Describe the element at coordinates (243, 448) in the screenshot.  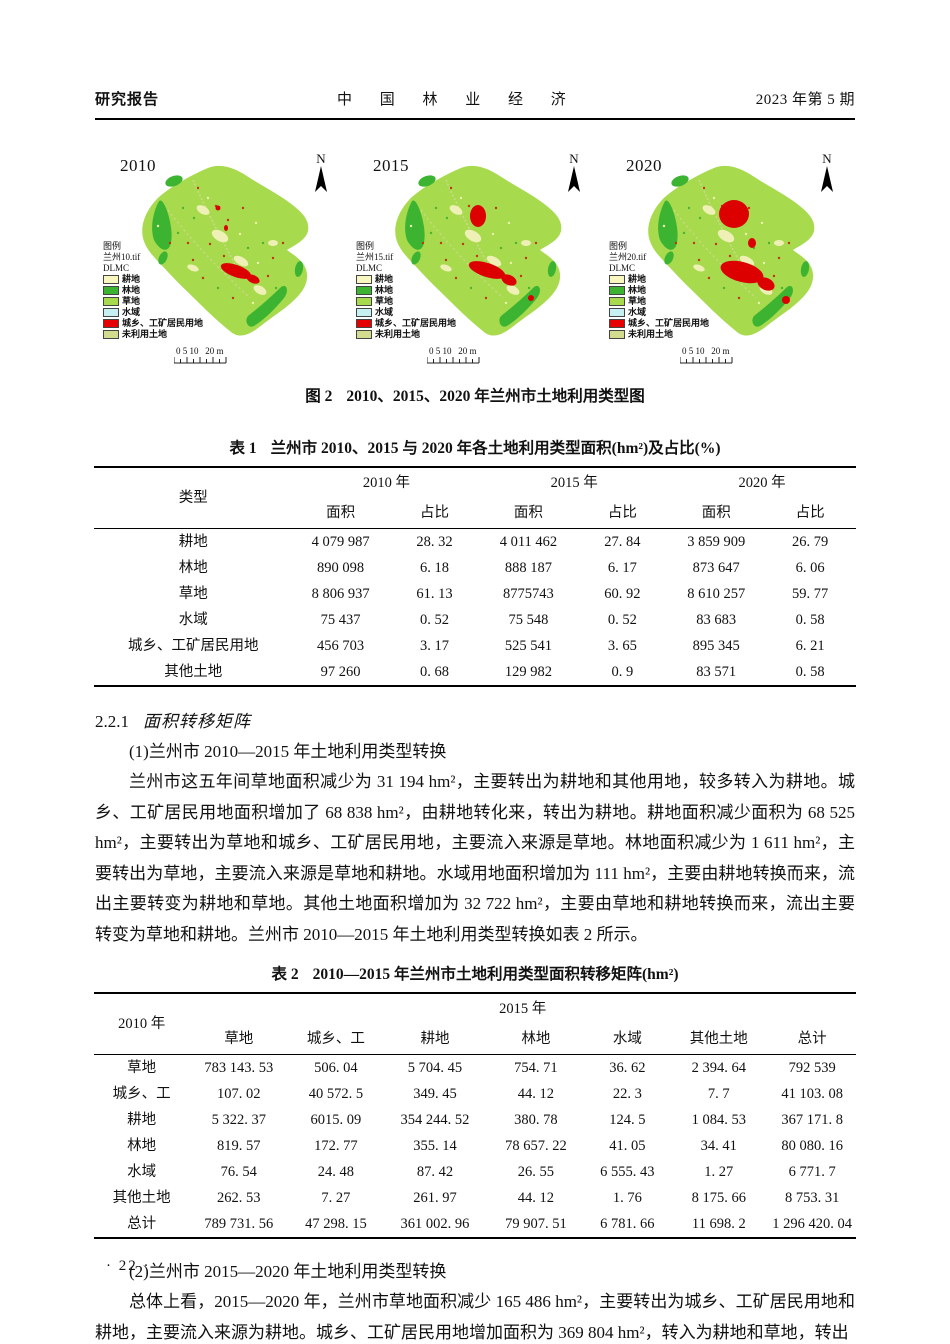
I see `table1-caption-number: 表 1` at that location.